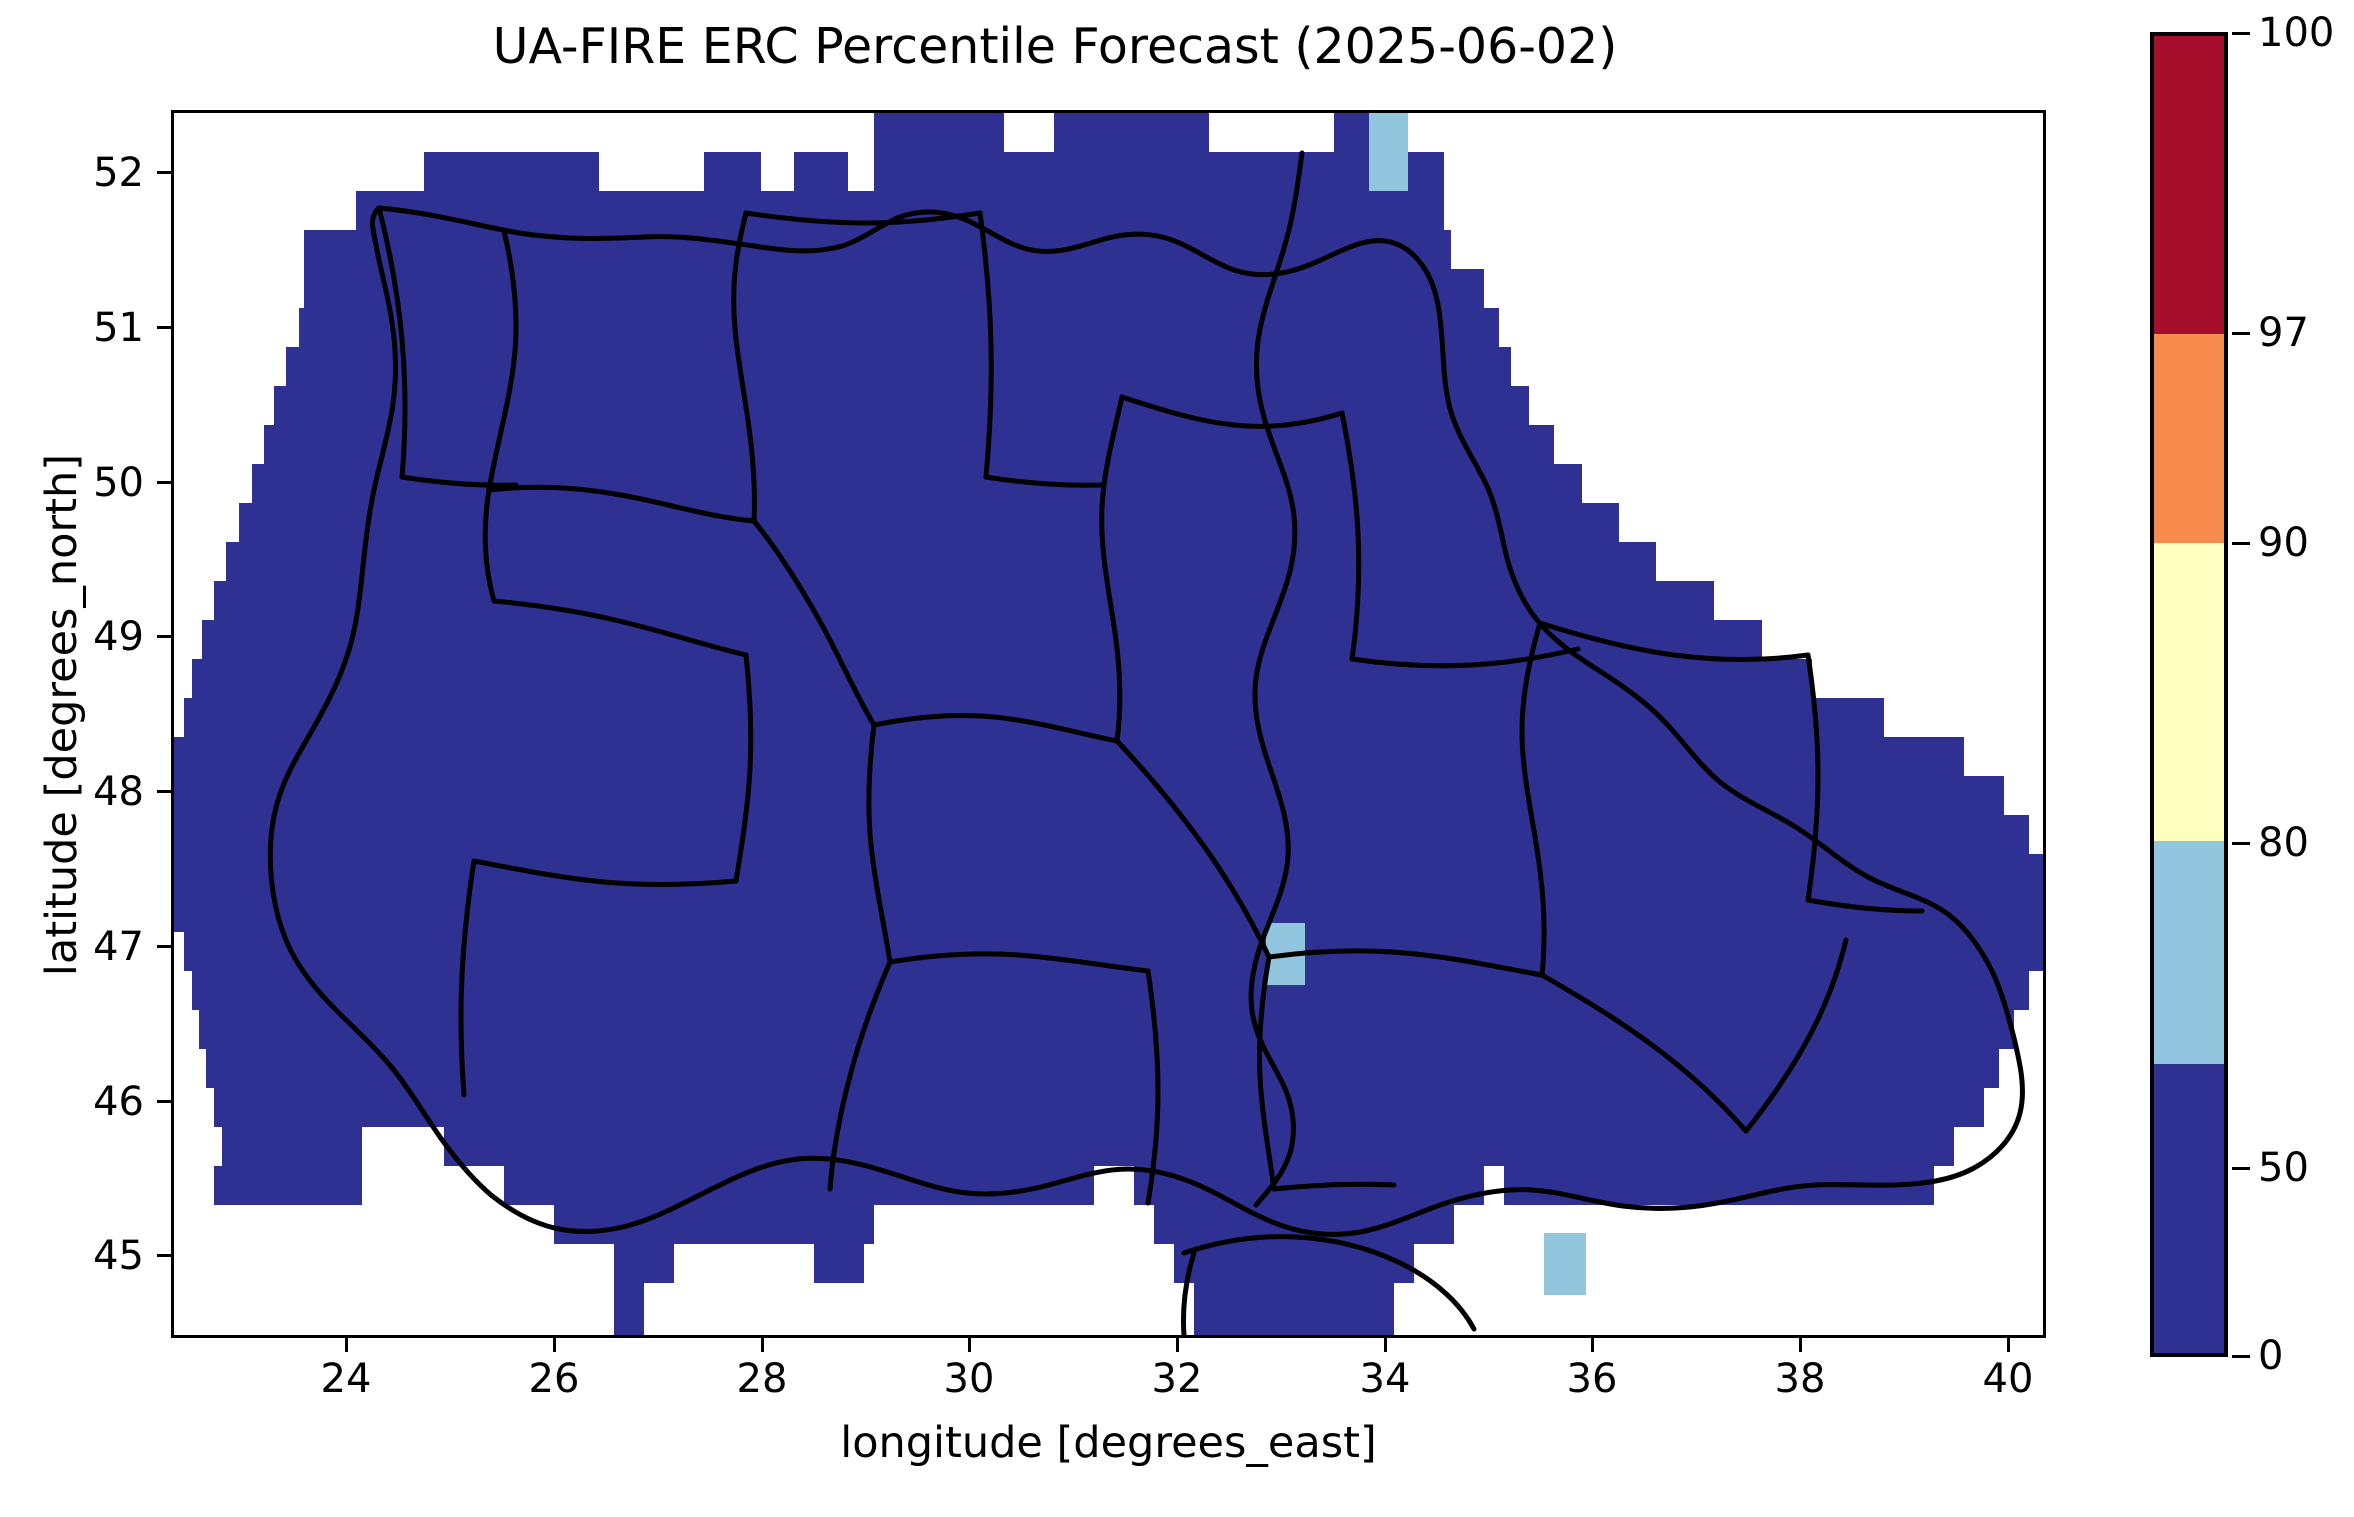 The image size is (2354, 1517). I want to click on xtick-label-36: 36, so click(1592, 1379).